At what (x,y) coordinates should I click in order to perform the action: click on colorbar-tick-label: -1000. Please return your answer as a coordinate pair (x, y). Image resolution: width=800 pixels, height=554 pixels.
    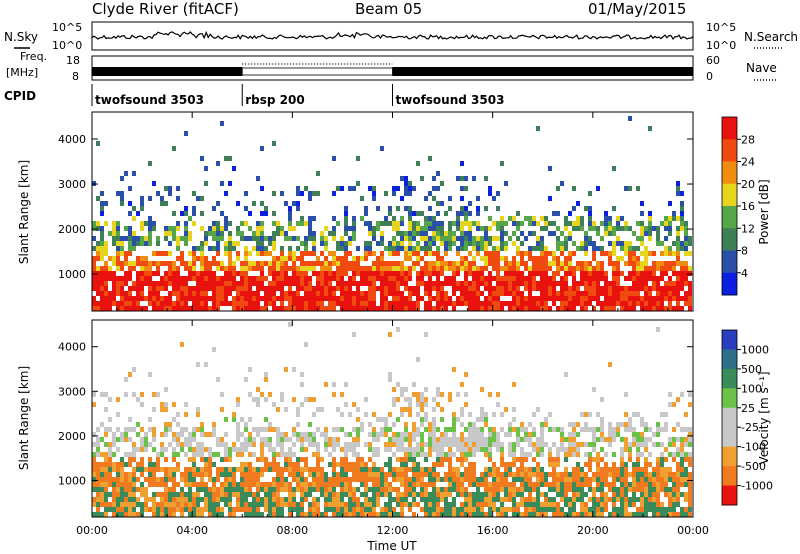
    Looking at the image, I should click on (757, 486).